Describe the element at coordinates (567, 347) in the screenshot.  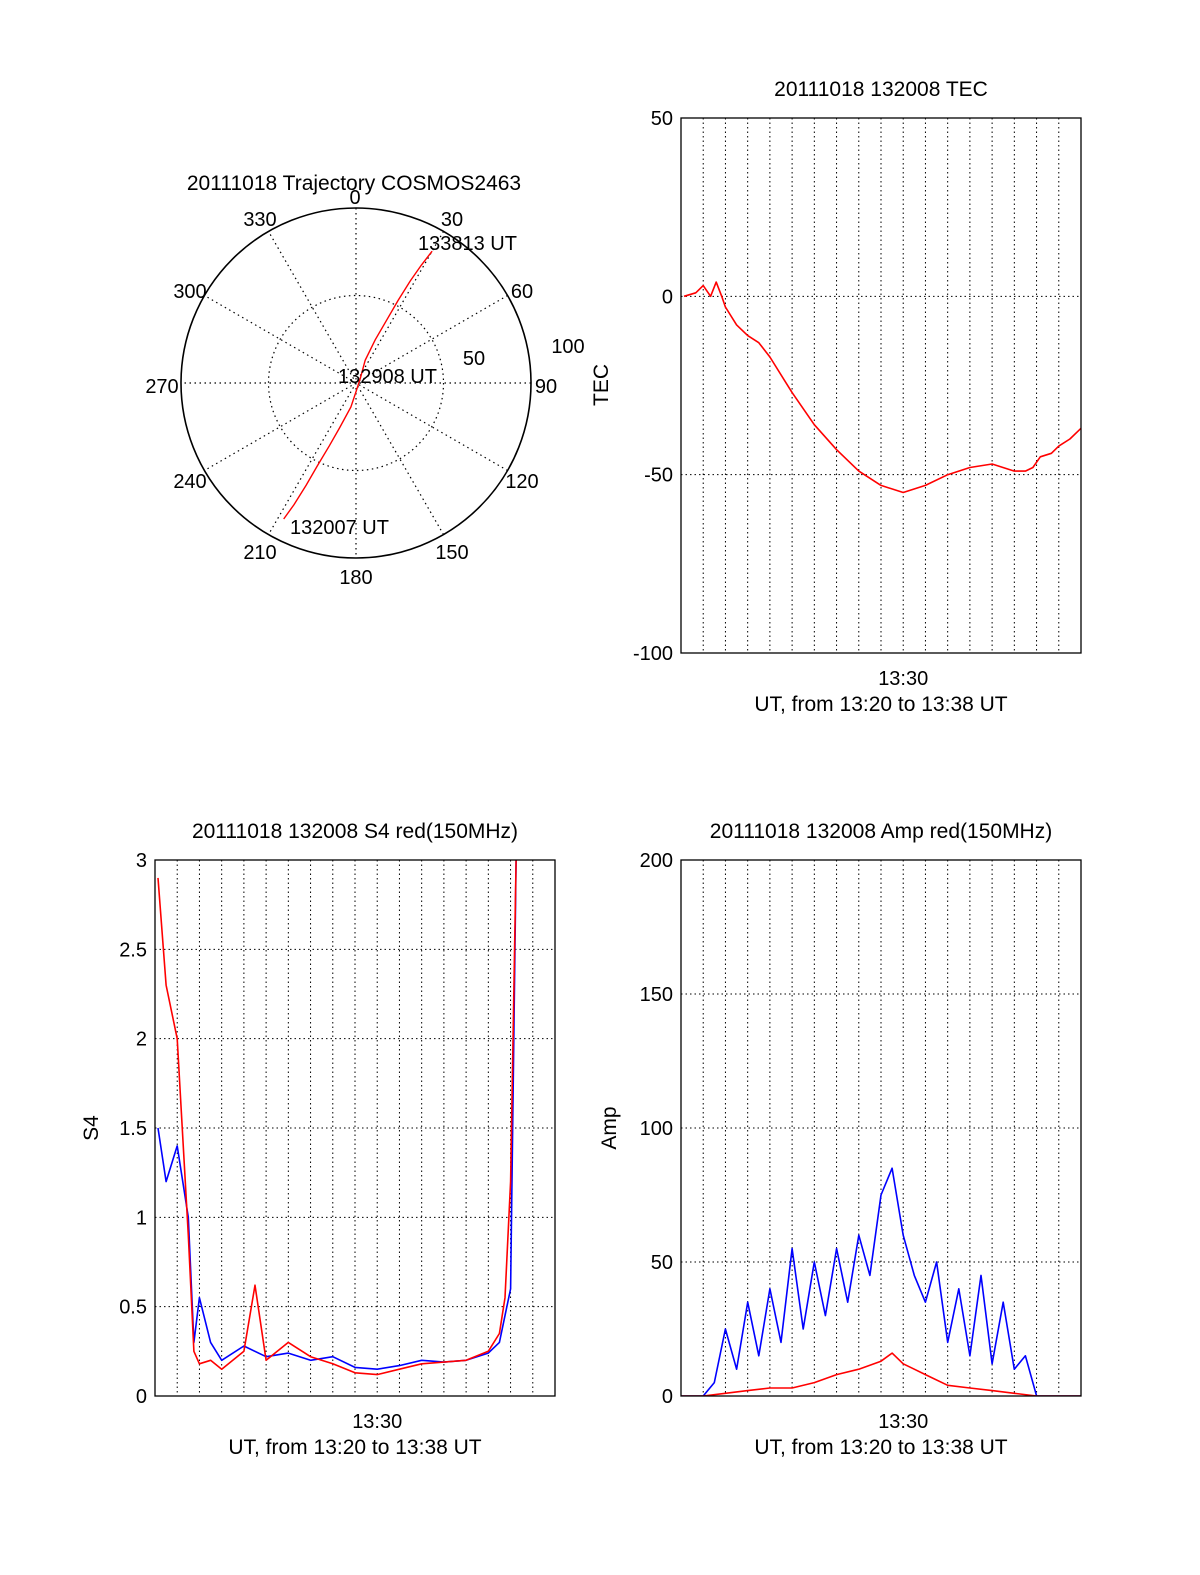
I see `radius-label: 100` at that location.